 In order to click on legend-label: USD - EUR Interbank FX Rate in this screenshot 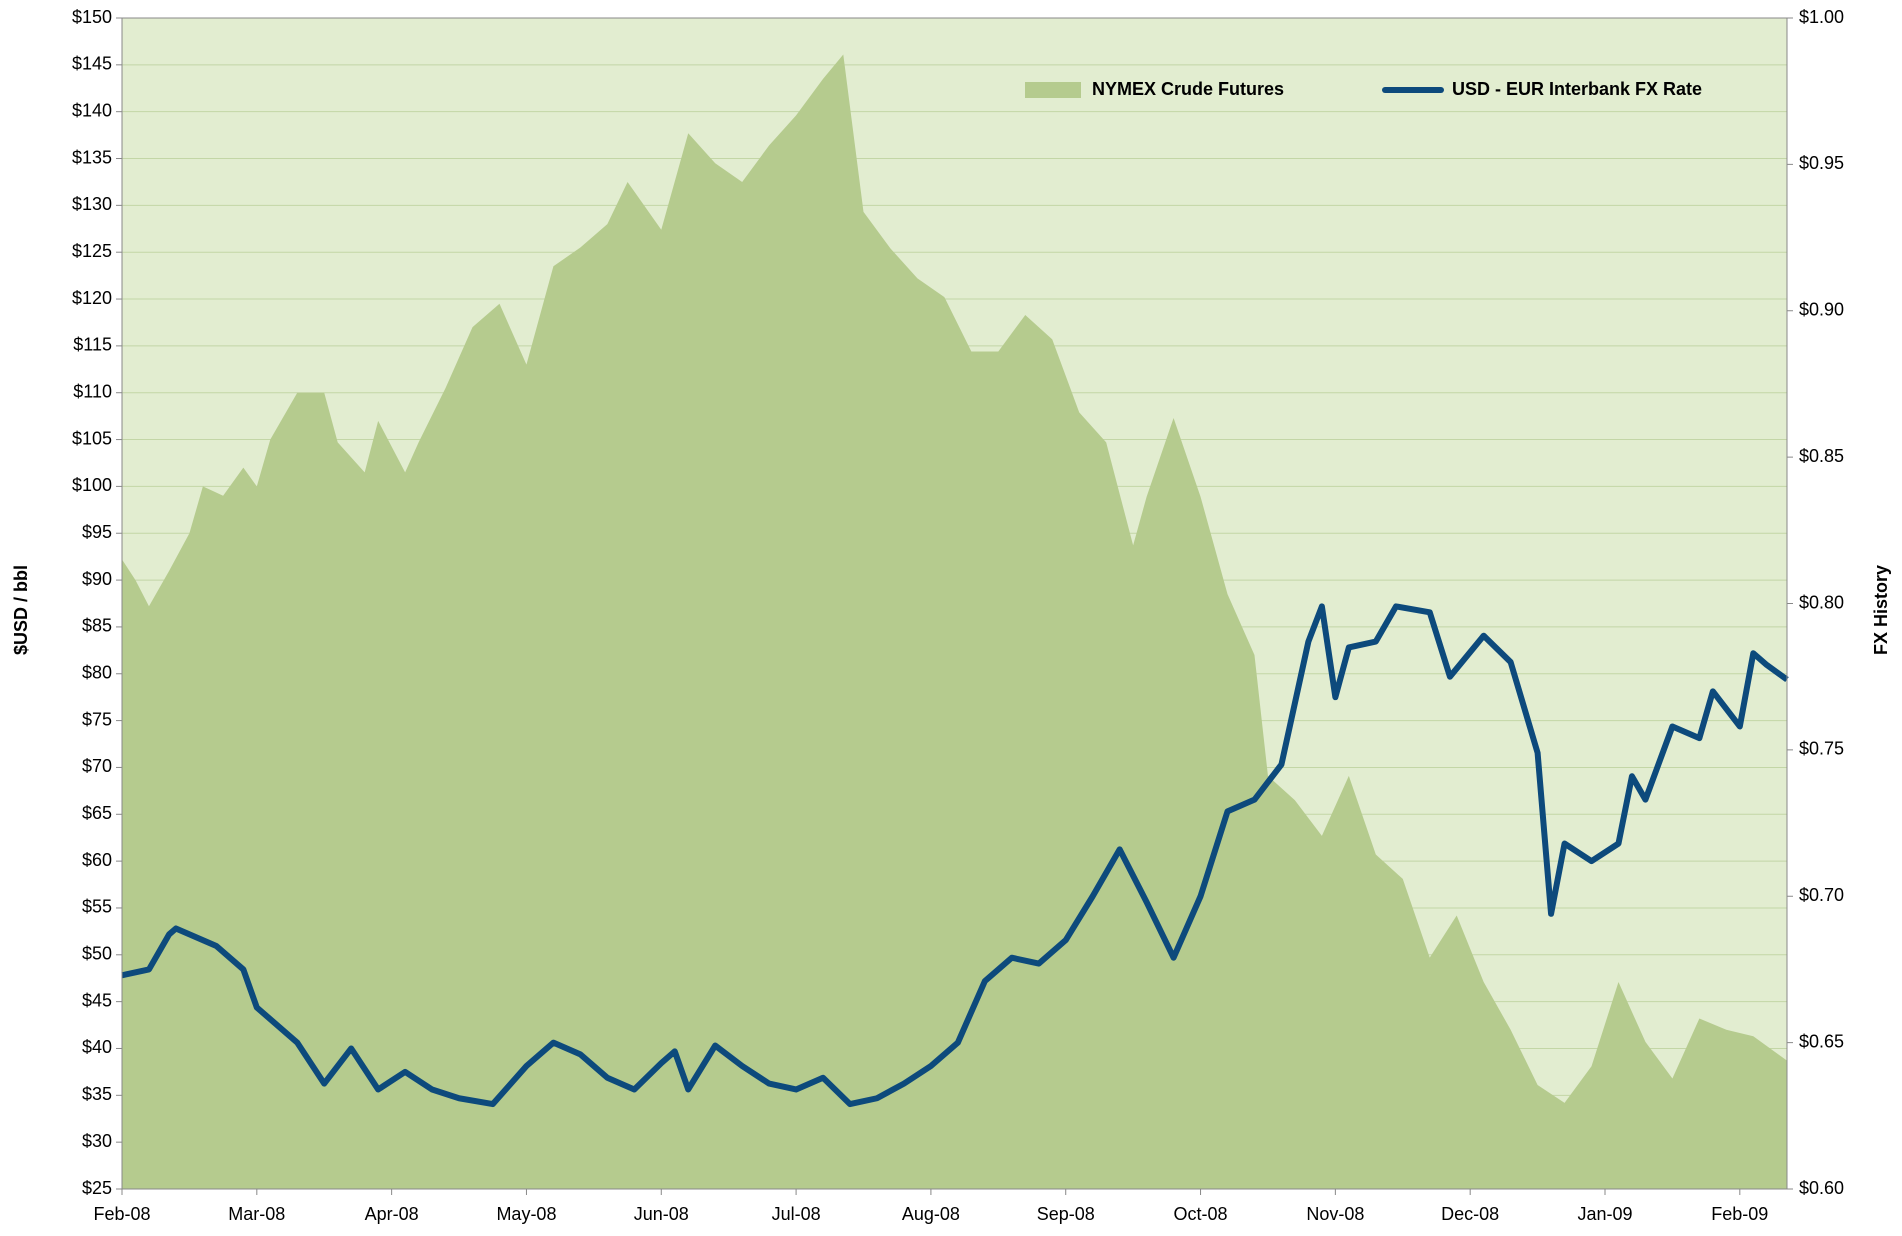, I will do `click(1577, 89)`.